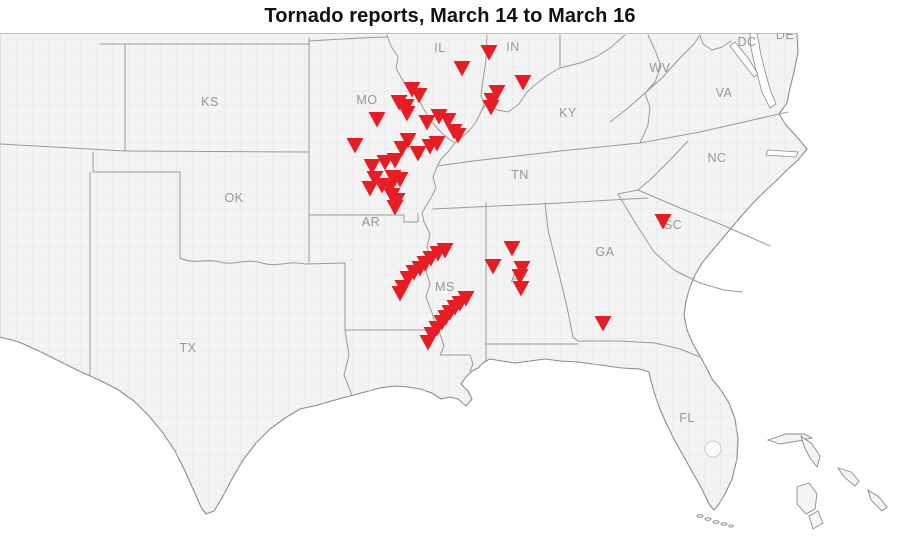 The height and width of the screenshot is (538, 900). I want to click on water-features, so click(751, 245).